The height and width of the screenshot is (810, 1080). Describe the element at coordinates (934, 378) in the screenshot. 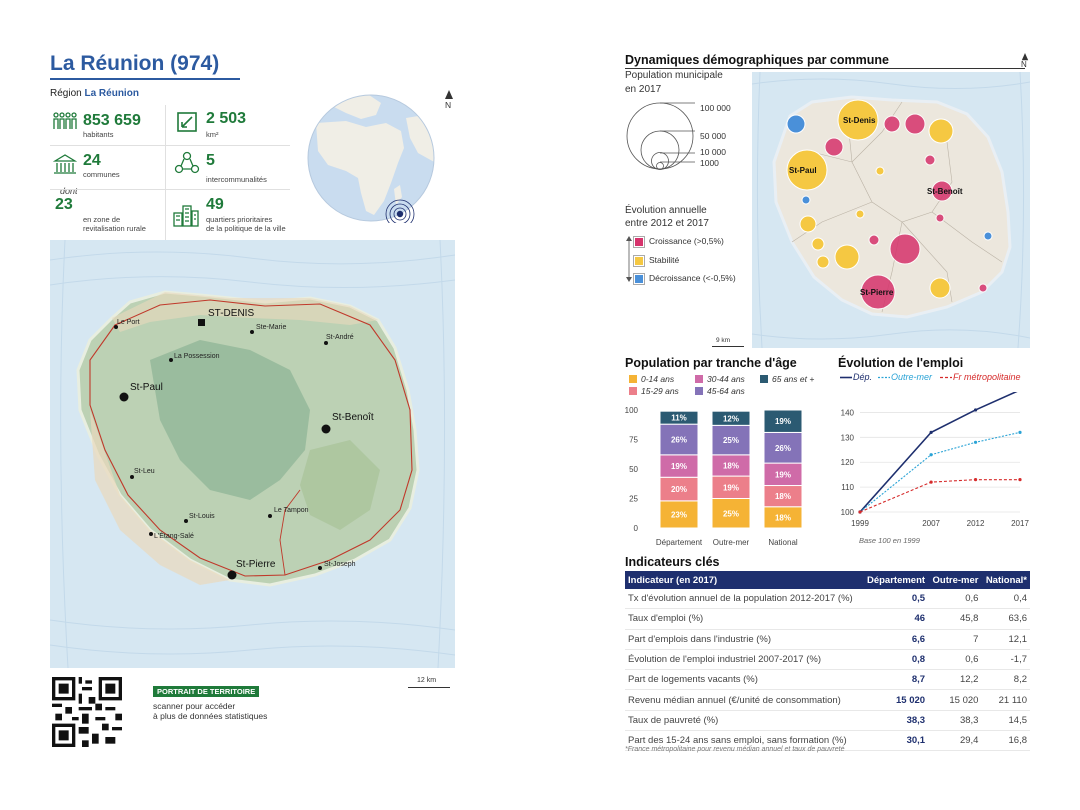

I see `emploi-legend: Dép. Outre-mer Fr métropolitaine` at that location.